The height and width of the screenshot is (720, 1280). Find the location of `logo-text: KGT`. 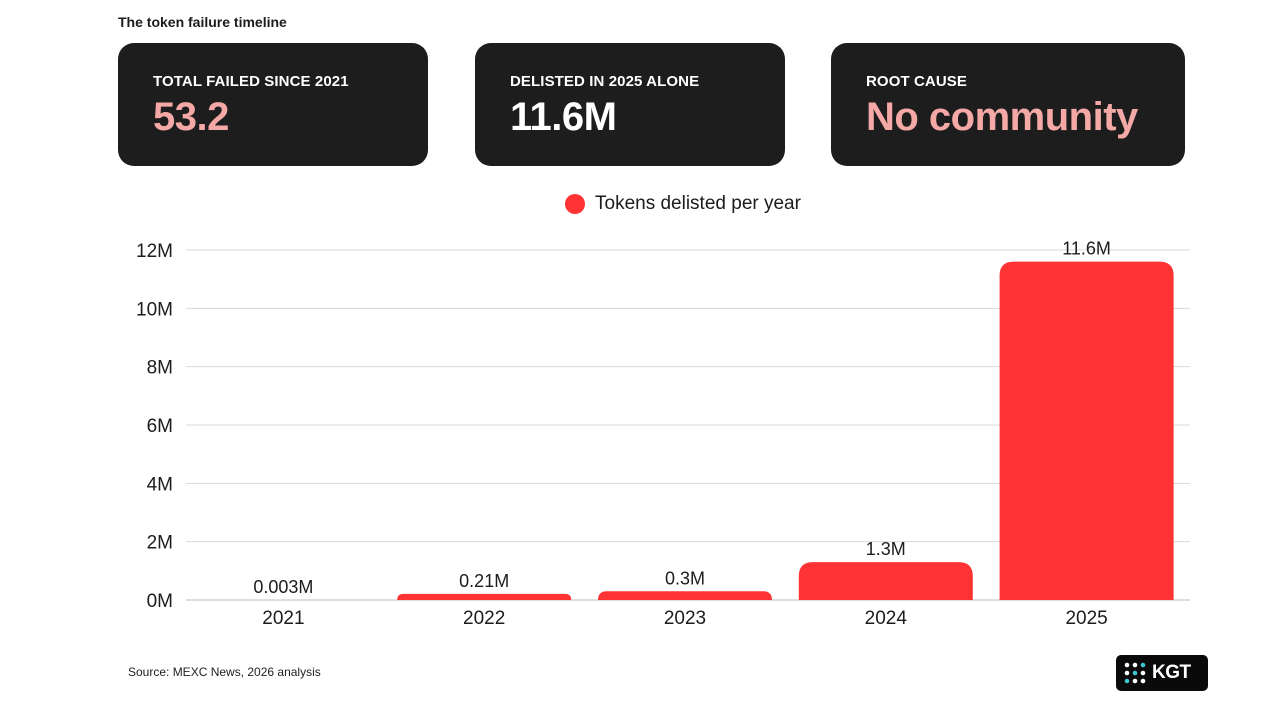

logo-text: KGT is located at coordinates (1171, 672).